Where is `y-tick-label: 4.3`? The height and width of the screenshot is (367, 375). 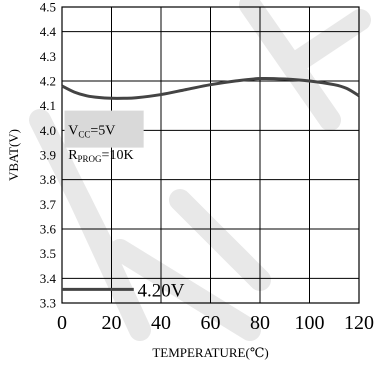
y-tick-label: 4.3 is located at coordinates (48, 56).